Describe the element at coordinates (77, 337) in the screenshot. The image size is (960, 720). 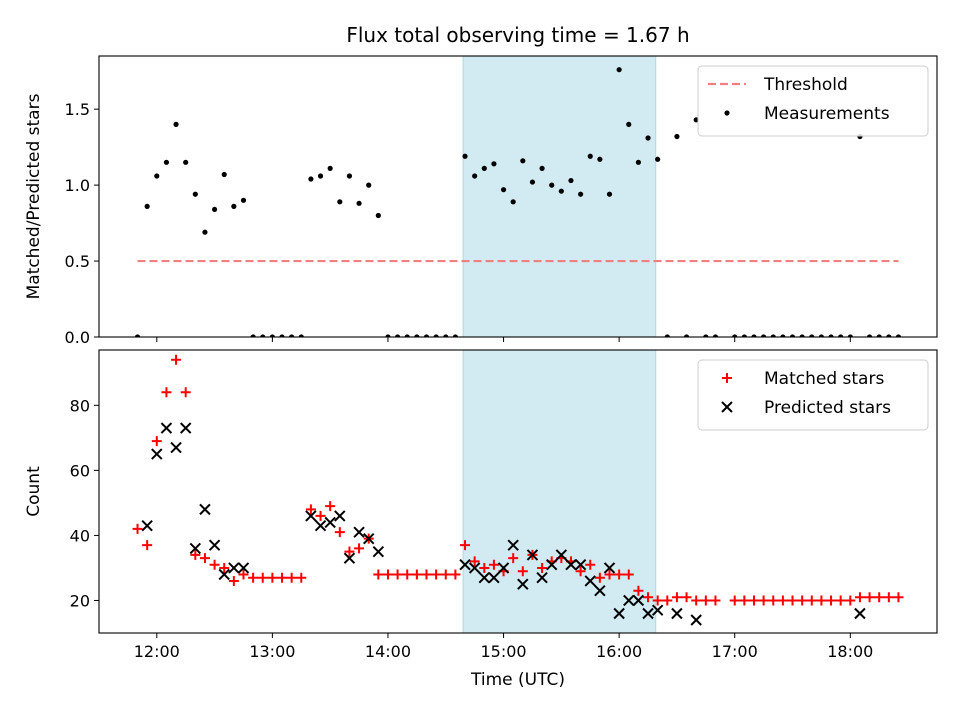
I see `y-tick-label: 0.0` at that location.